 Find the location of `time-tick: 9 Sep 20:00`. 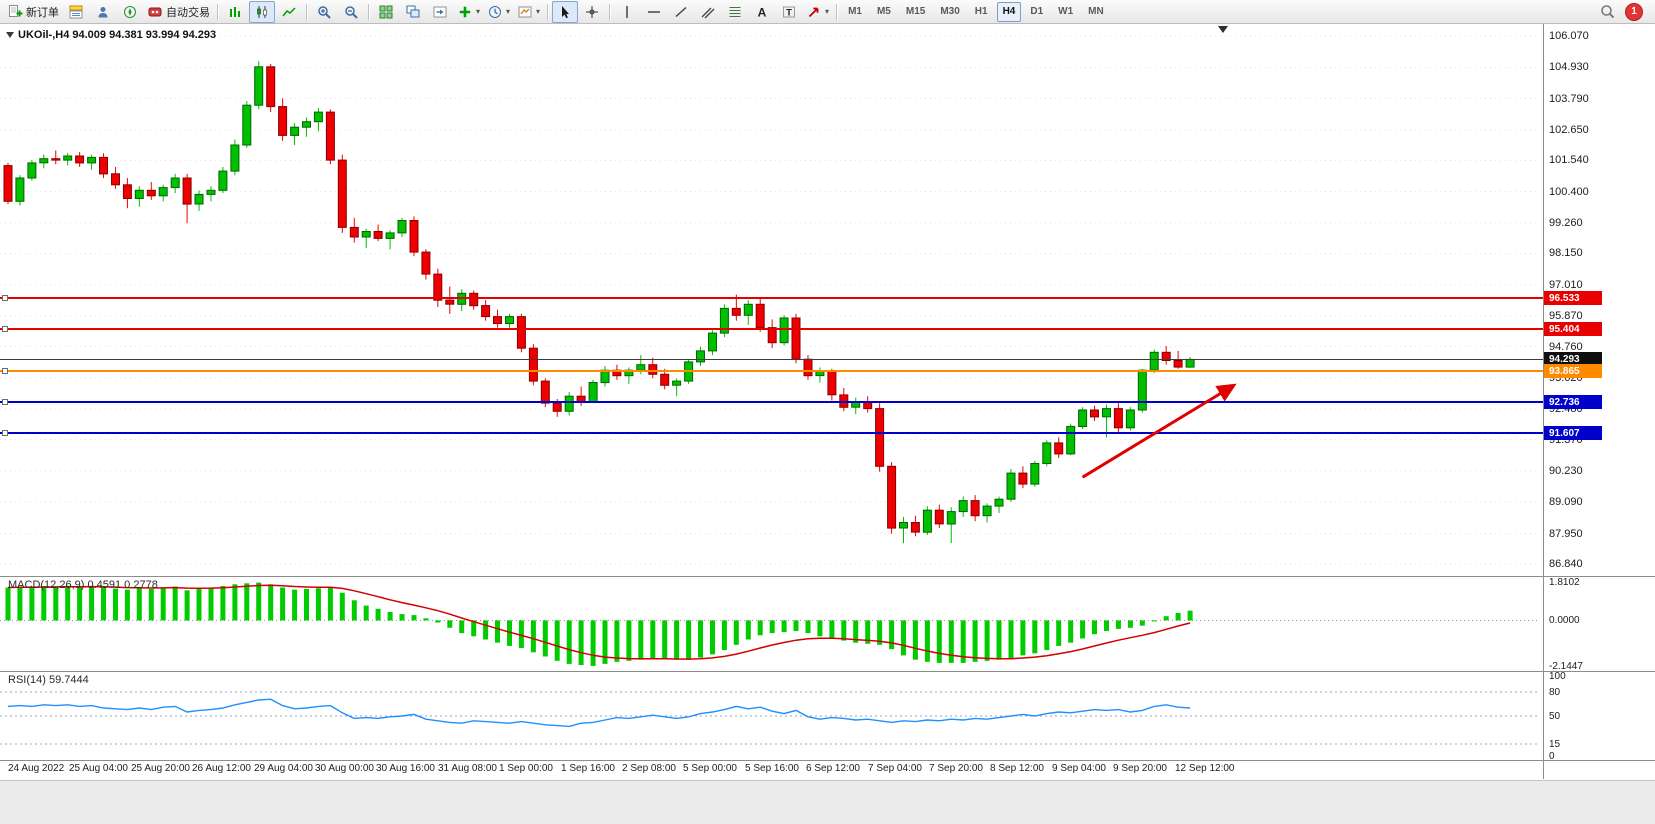

time-tick: 9 Sep 20:00 is located at coordinates (1140, 768).